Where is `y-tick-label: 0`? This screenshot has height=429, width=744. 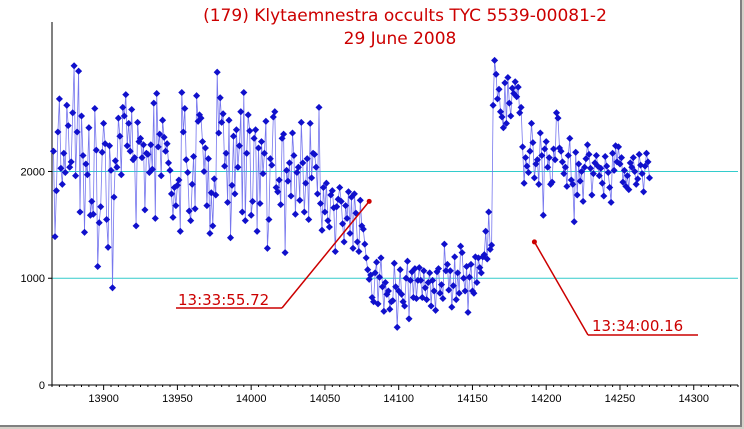 y-tick-label: 0 is located at coordinates (42, 386).